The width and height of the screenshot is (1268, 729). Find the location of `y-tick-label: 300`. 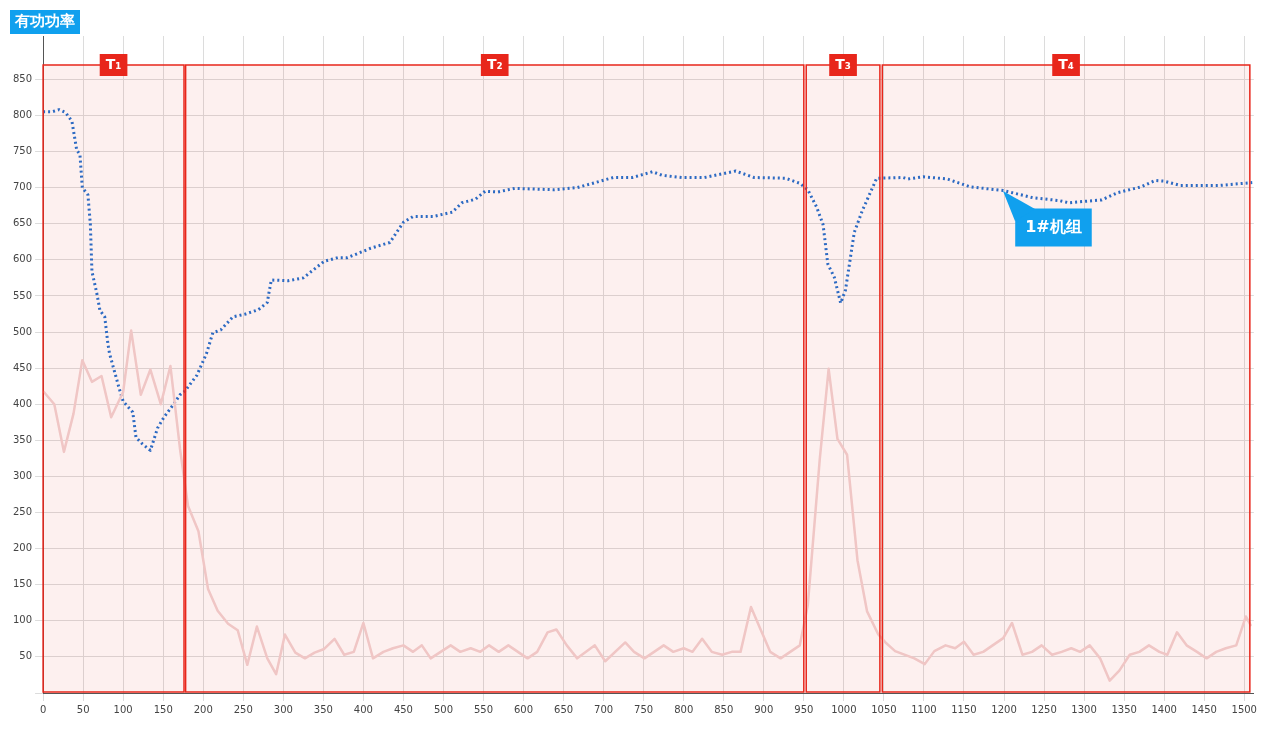

y-tick-label: 300 is located at coordinates (22, 475).